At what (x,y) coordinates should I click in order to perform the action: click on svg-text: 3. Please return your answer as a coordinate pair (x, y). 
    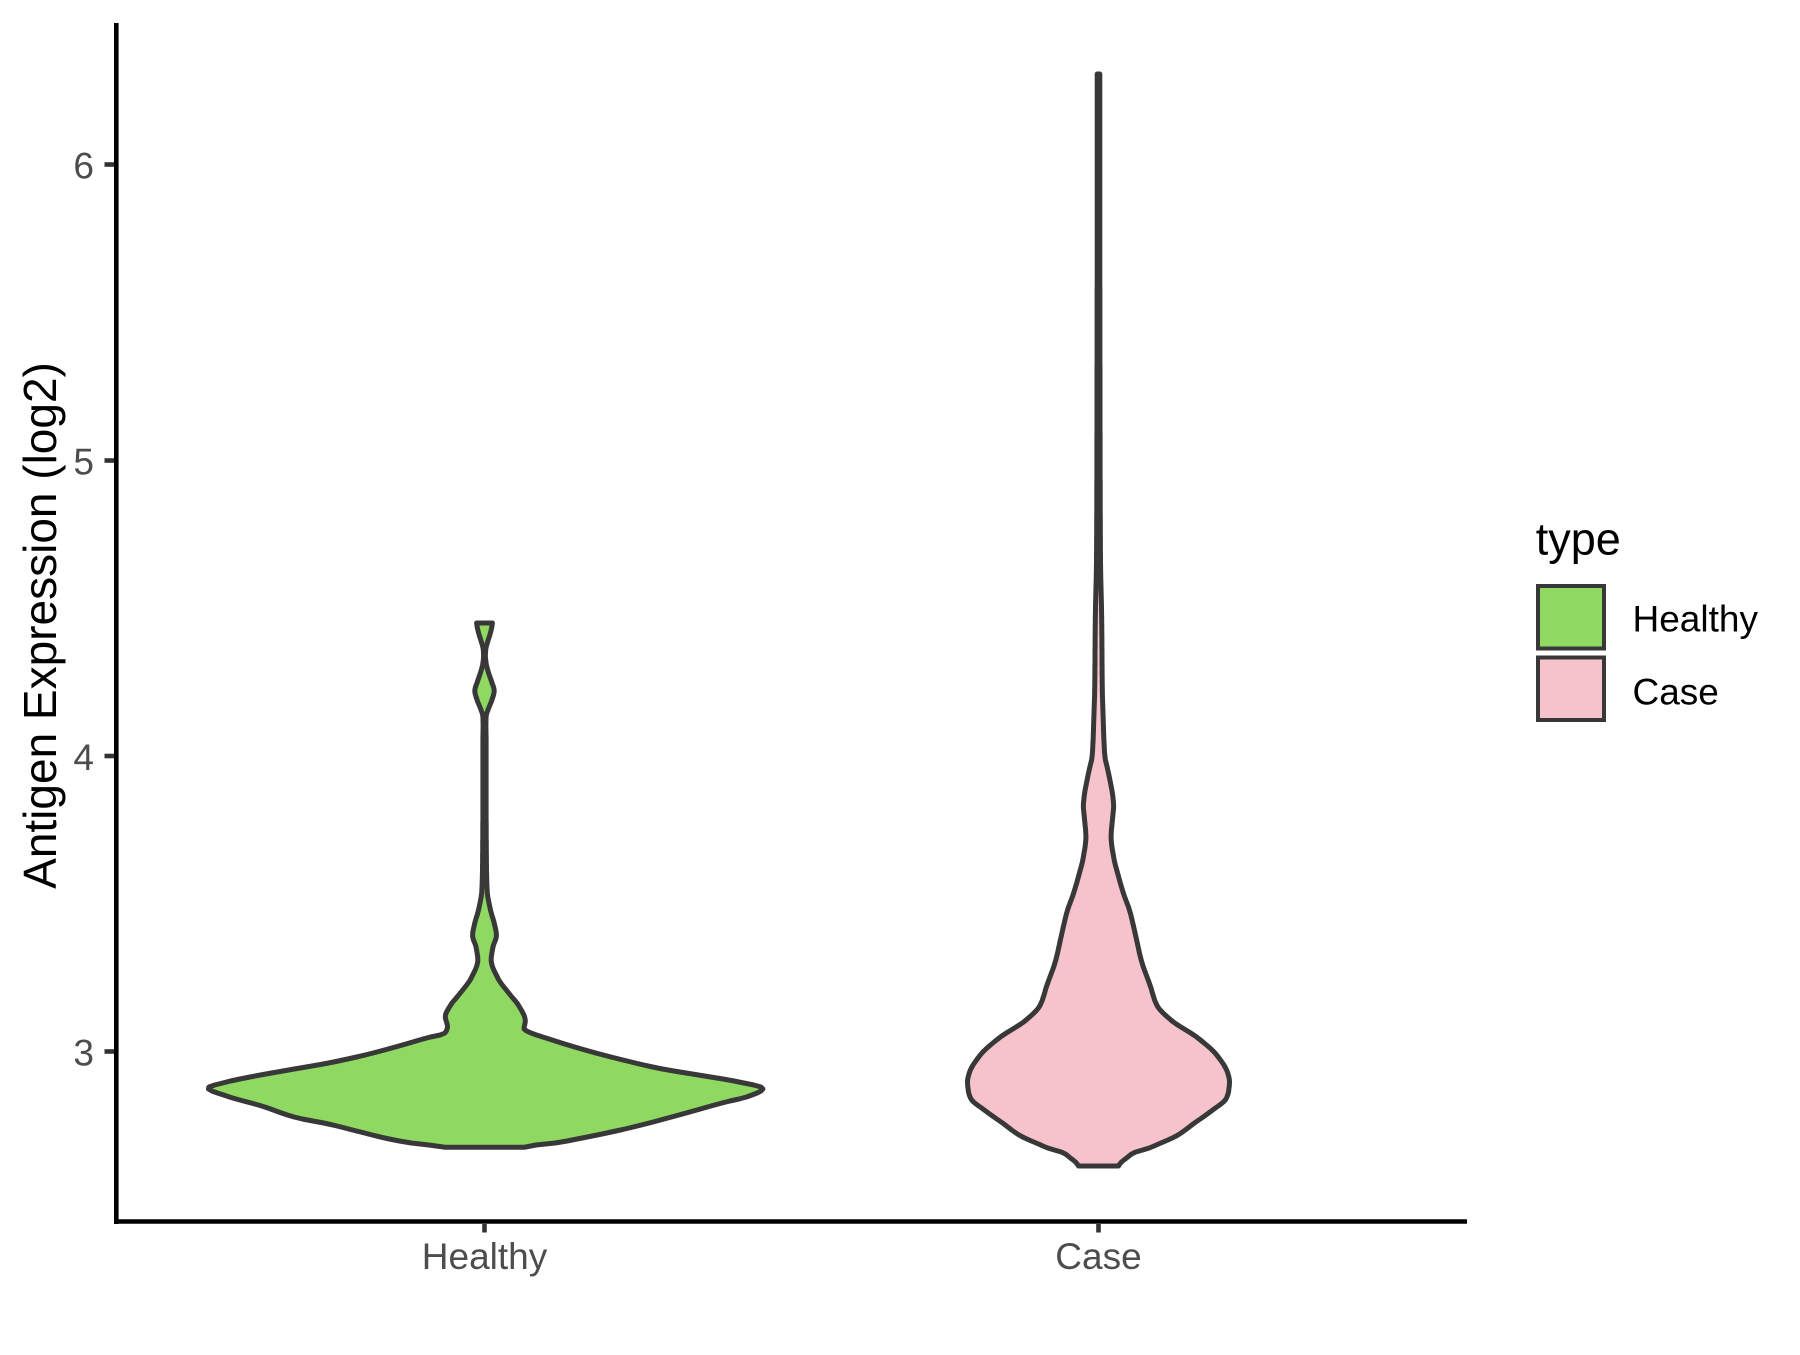
    Looking at the image, I should click on (83, 1053).